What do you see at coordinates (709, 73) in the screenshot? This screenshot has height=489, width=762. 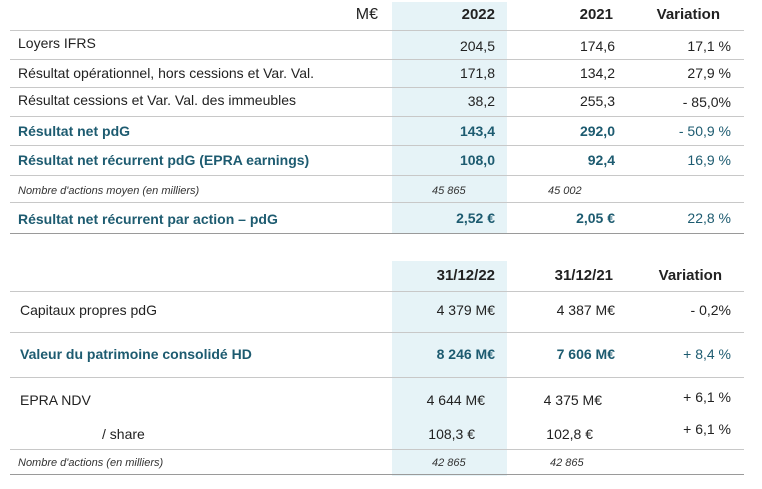 I see `cell-variation: 27,9 %` at bounding box center [709, 73].